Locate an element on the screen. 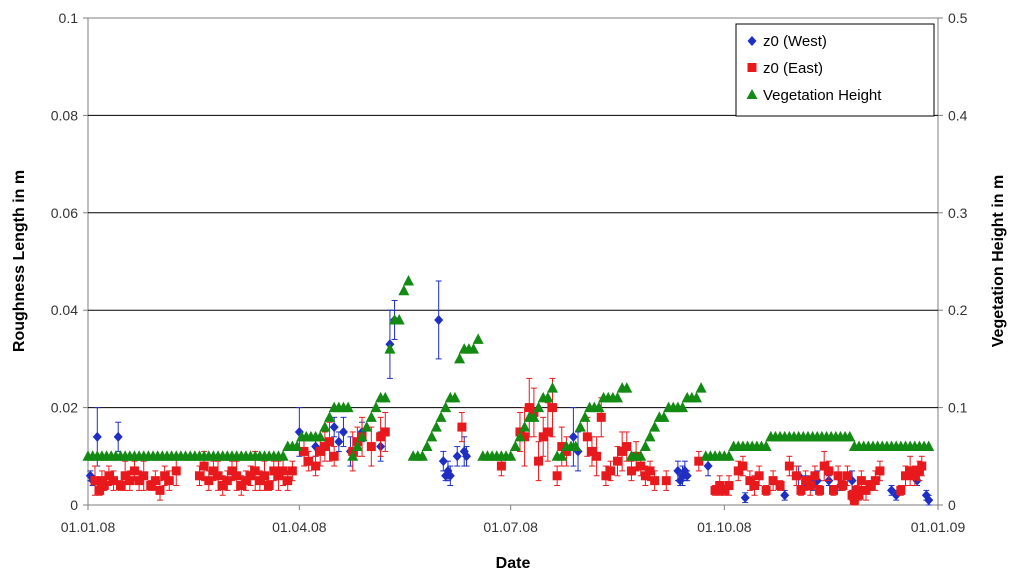 Image resolution: width=1013 pixels, height=575 pixels. y2-tick-label: 0.5 is located at coordinates (958, 18).